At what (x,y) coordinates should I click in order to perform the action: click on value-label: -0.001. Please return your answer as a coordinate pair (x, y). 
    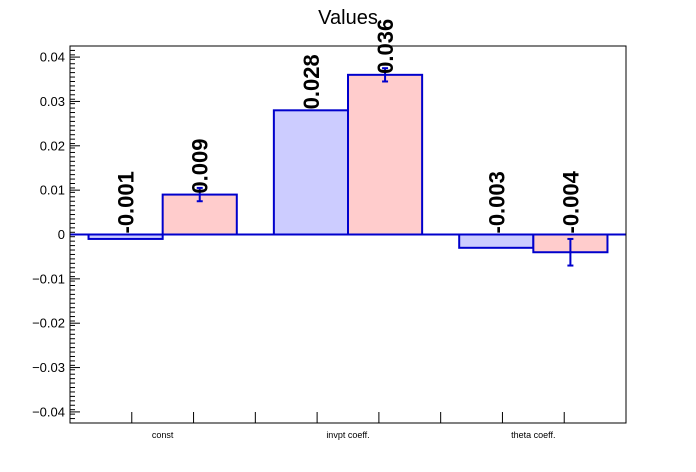
    Looking at the image, I should click on (126, 202).